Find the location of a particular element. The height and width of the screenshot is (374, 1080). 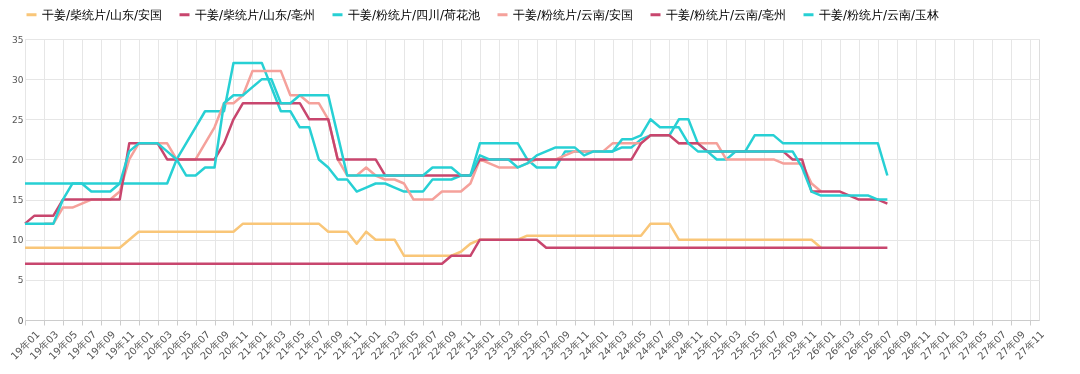

legend-label: 干姜/粉统片/云南/安国 is located at coordinates (573, 14).